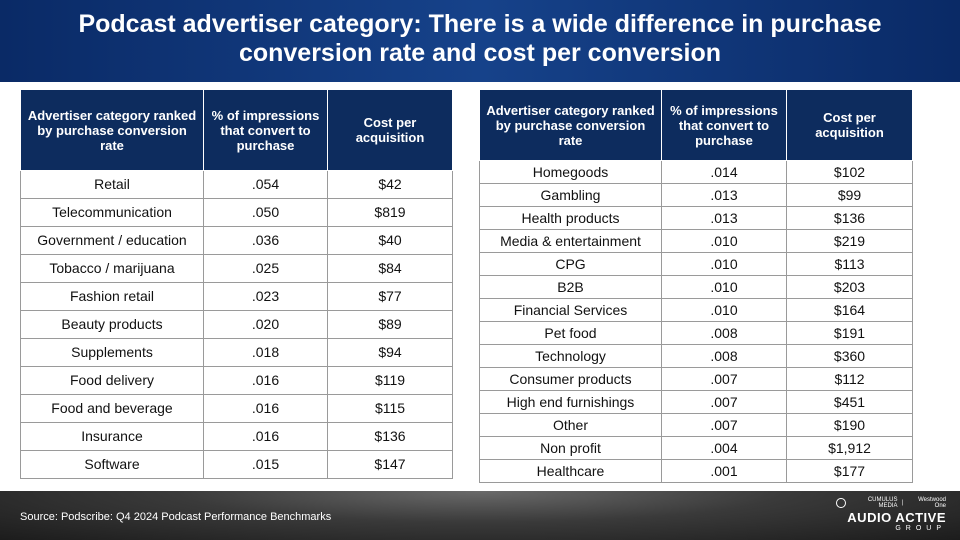 The width and height of the screenshot is (960, 540). Describe the element at coordinates (896, 517) in the screenshot. I see `logo-main-text: AUDIO ACTIVE` at that location.